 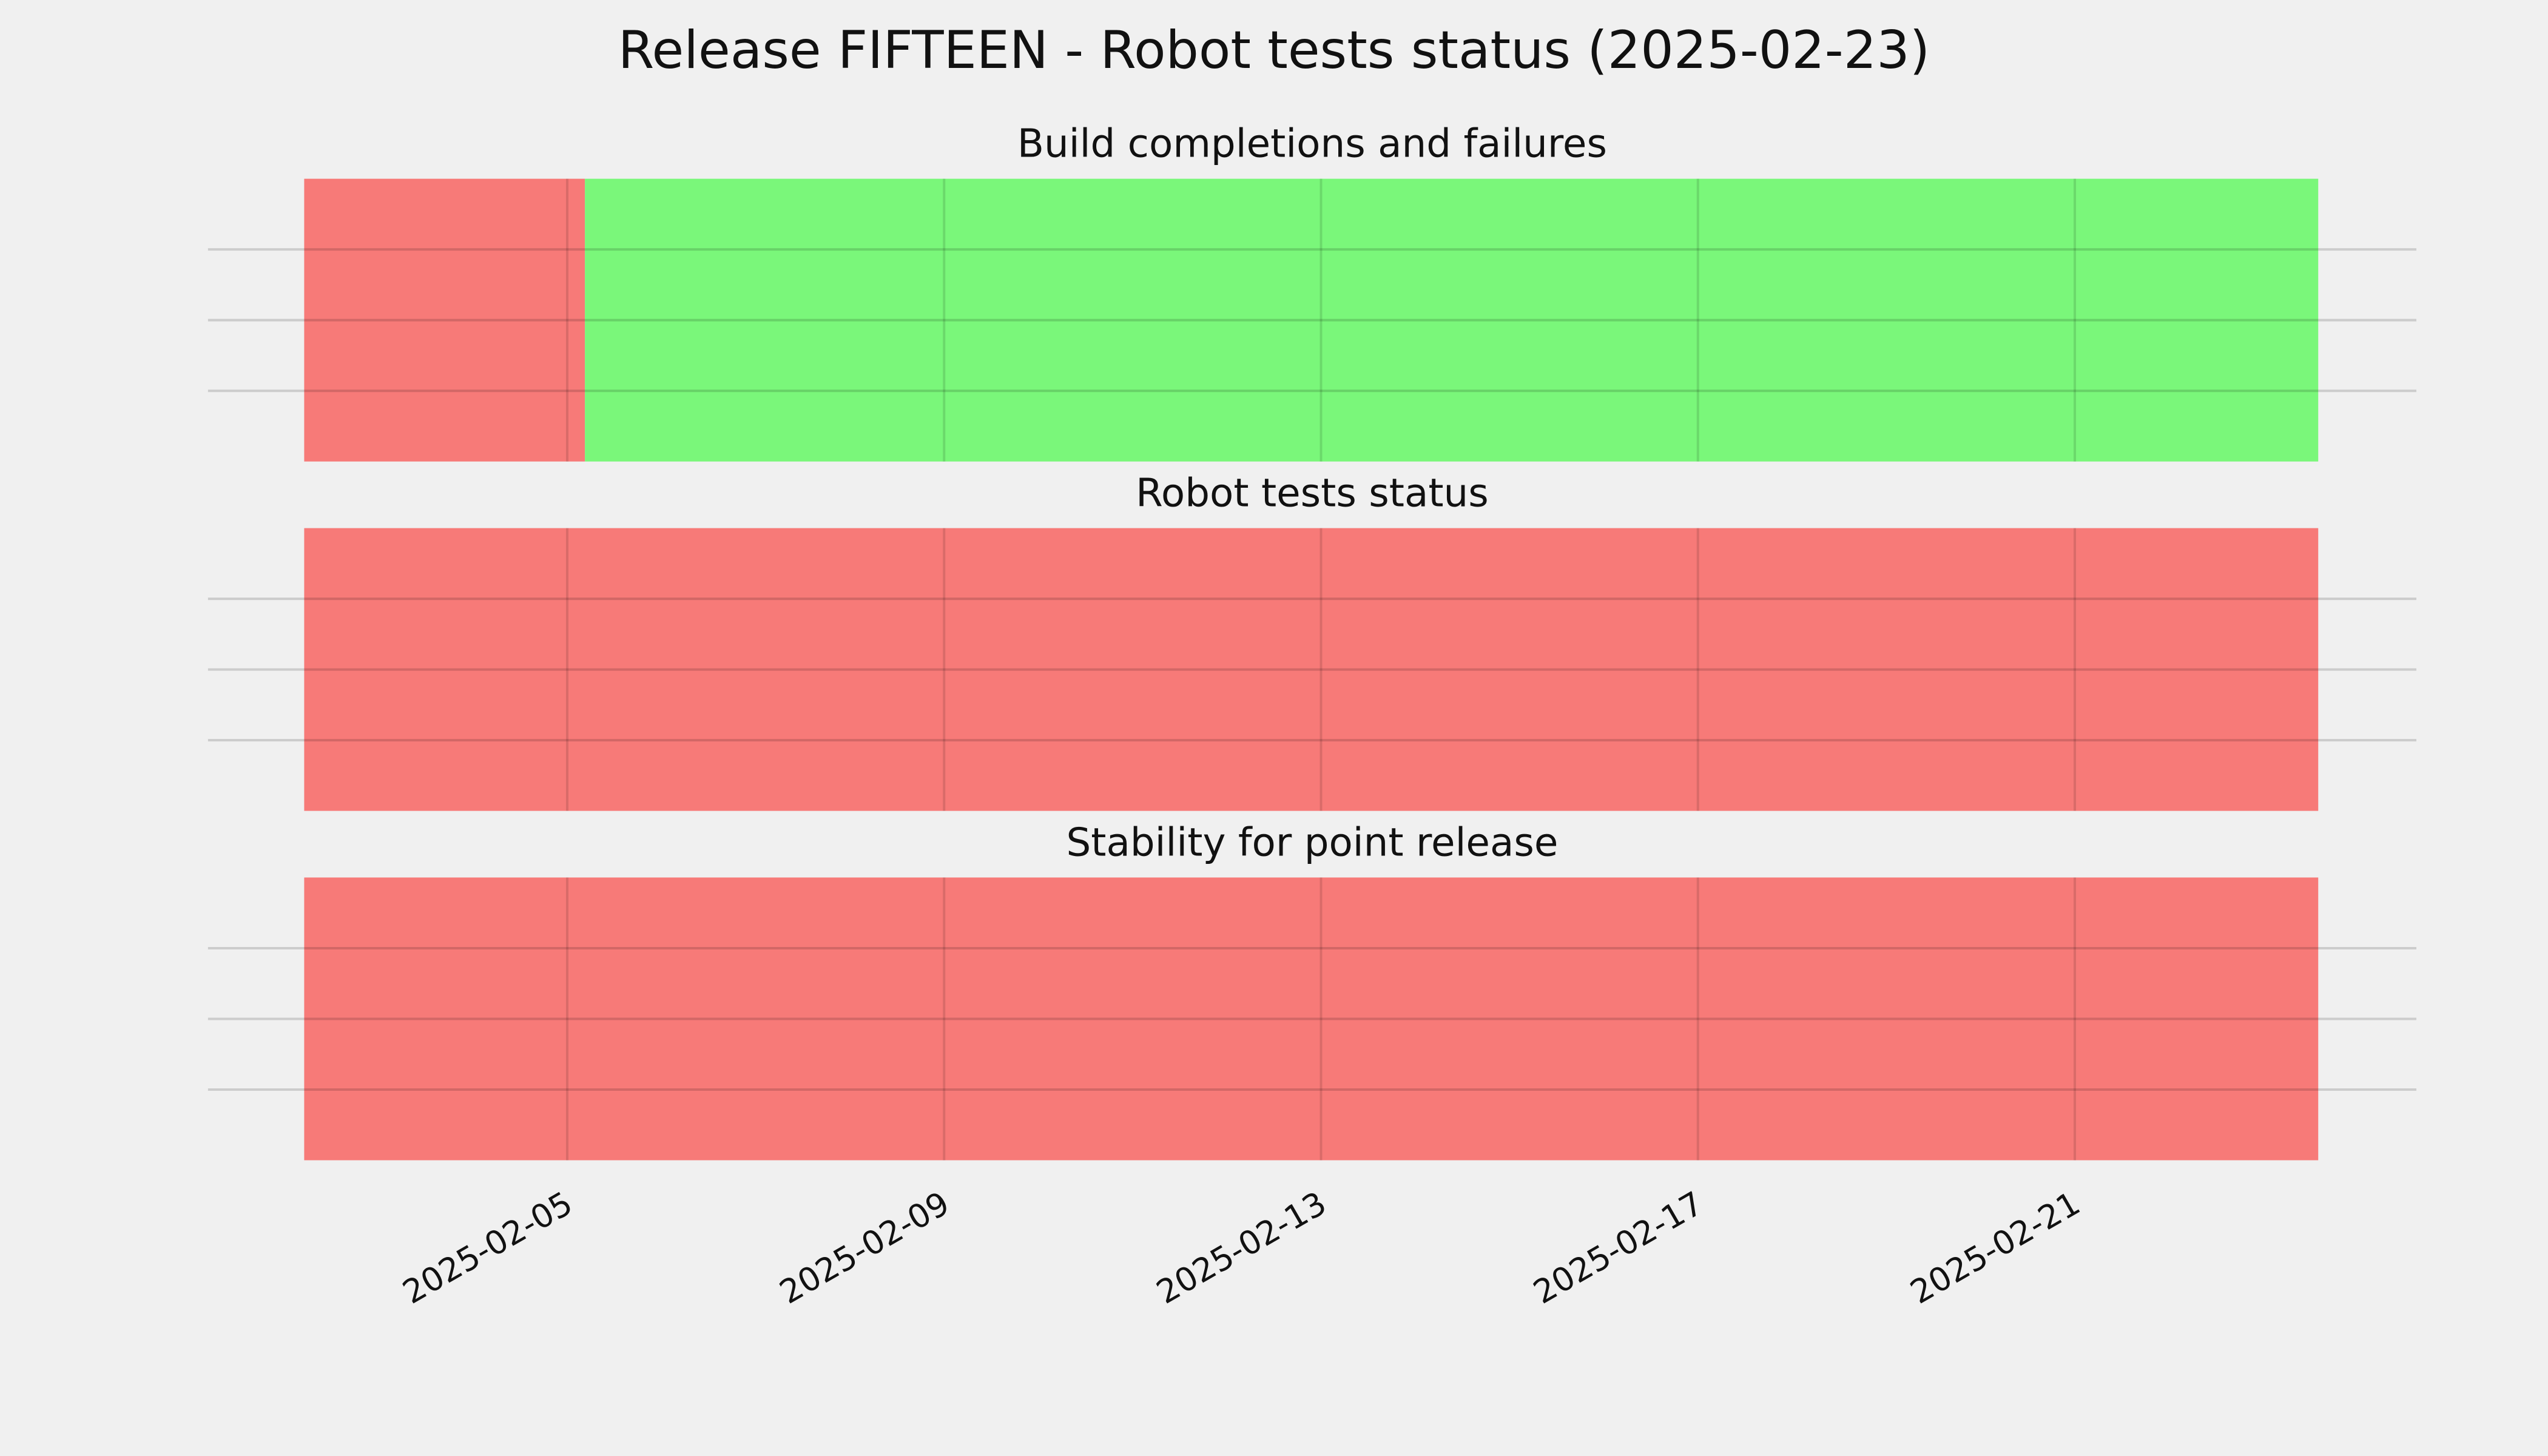 What do you see at coordinates (1312, 493) in the screenshot?
I see `subplot-title: Robot tests status` at bounding box center [1312, 493].